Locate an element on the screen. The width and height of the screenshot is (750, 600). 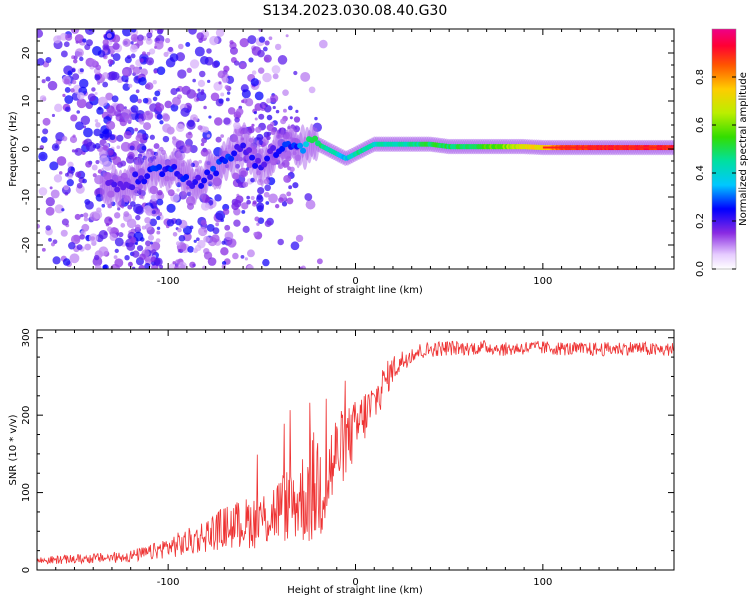
colorbar-ticks: 0.0 0.2 0.4 0.6 0.8 is located at coordinates (715, 173).